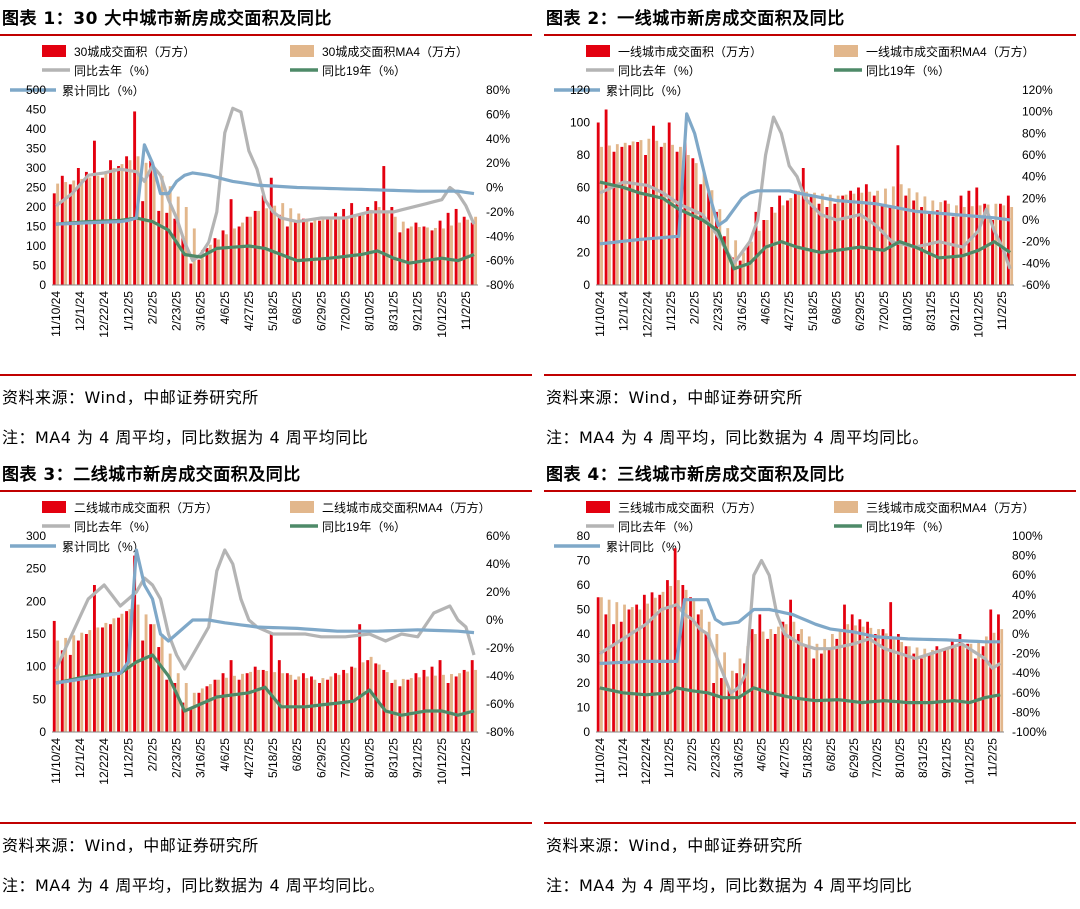 The image size is (1080, 909). I want to click on y-tick-label: 20, so click(584, 253).